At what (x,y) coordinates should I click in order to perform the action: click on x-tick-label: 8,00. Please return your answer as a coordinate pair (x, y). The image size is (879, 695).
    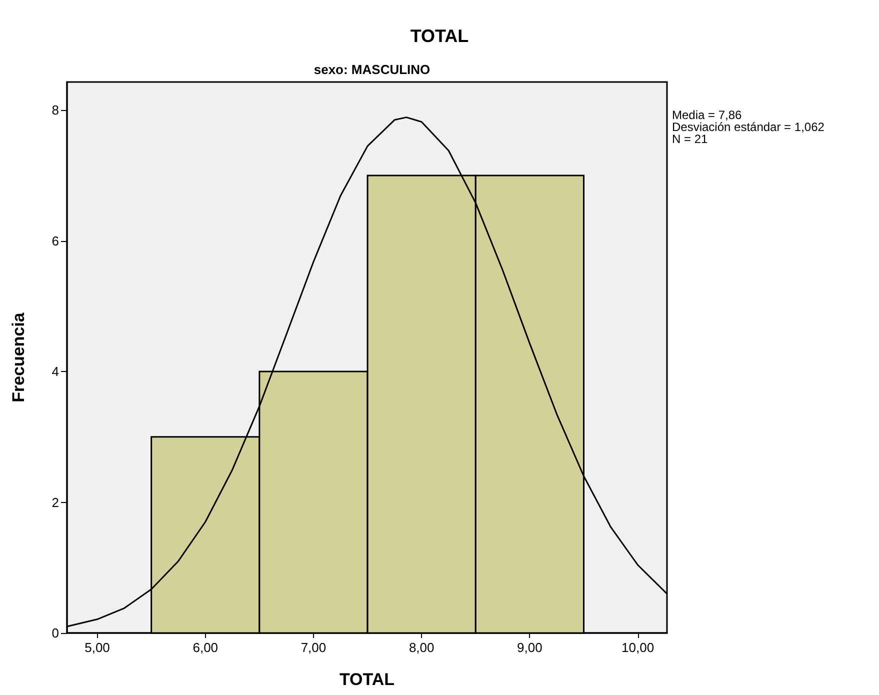
    Looking at the image, I should click on (421, 647).